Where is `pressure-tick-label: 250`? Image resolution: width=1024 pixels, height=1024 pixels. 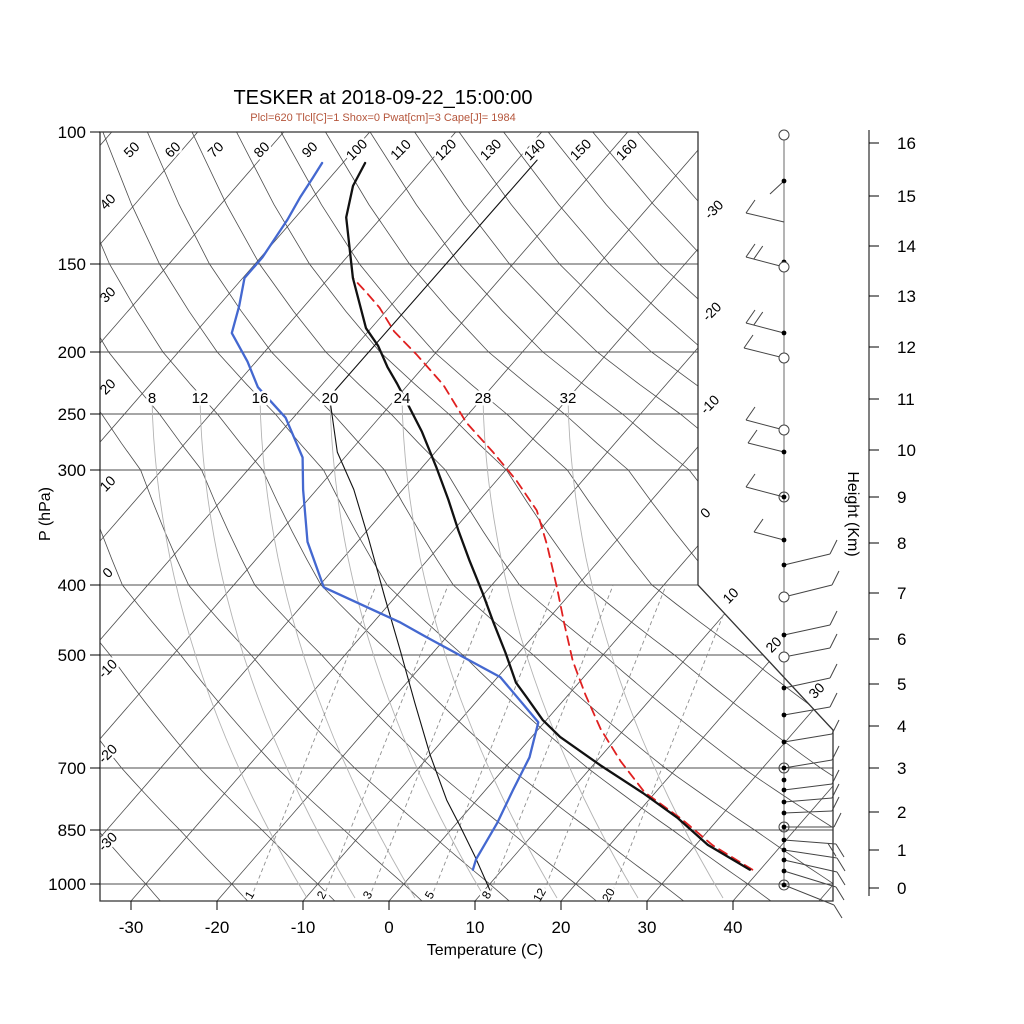 pressure-tick-label: 250 is located at coordinates (72, 414).